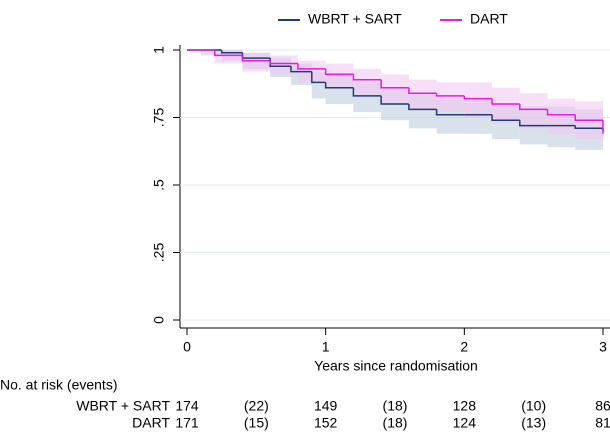 The image size is (610, 435). I want to click on at-risk: 171, so click(187, 423).